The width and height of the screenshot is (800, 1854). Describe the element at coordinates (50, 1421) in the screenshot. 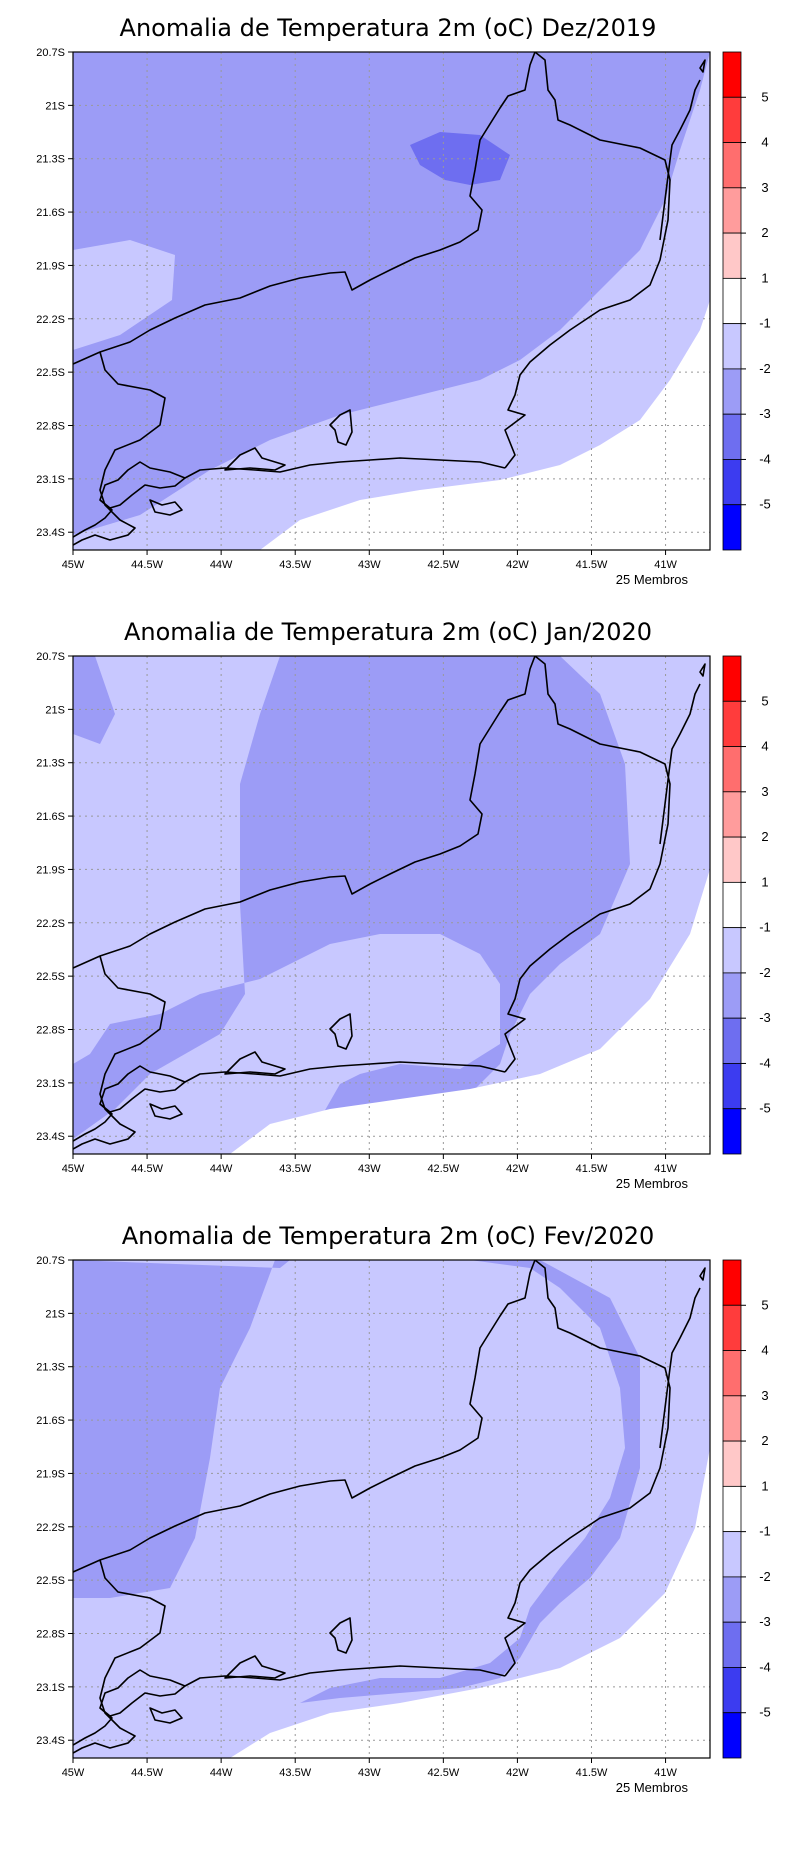

I see `y-tick-label: 21.6S` at that location.